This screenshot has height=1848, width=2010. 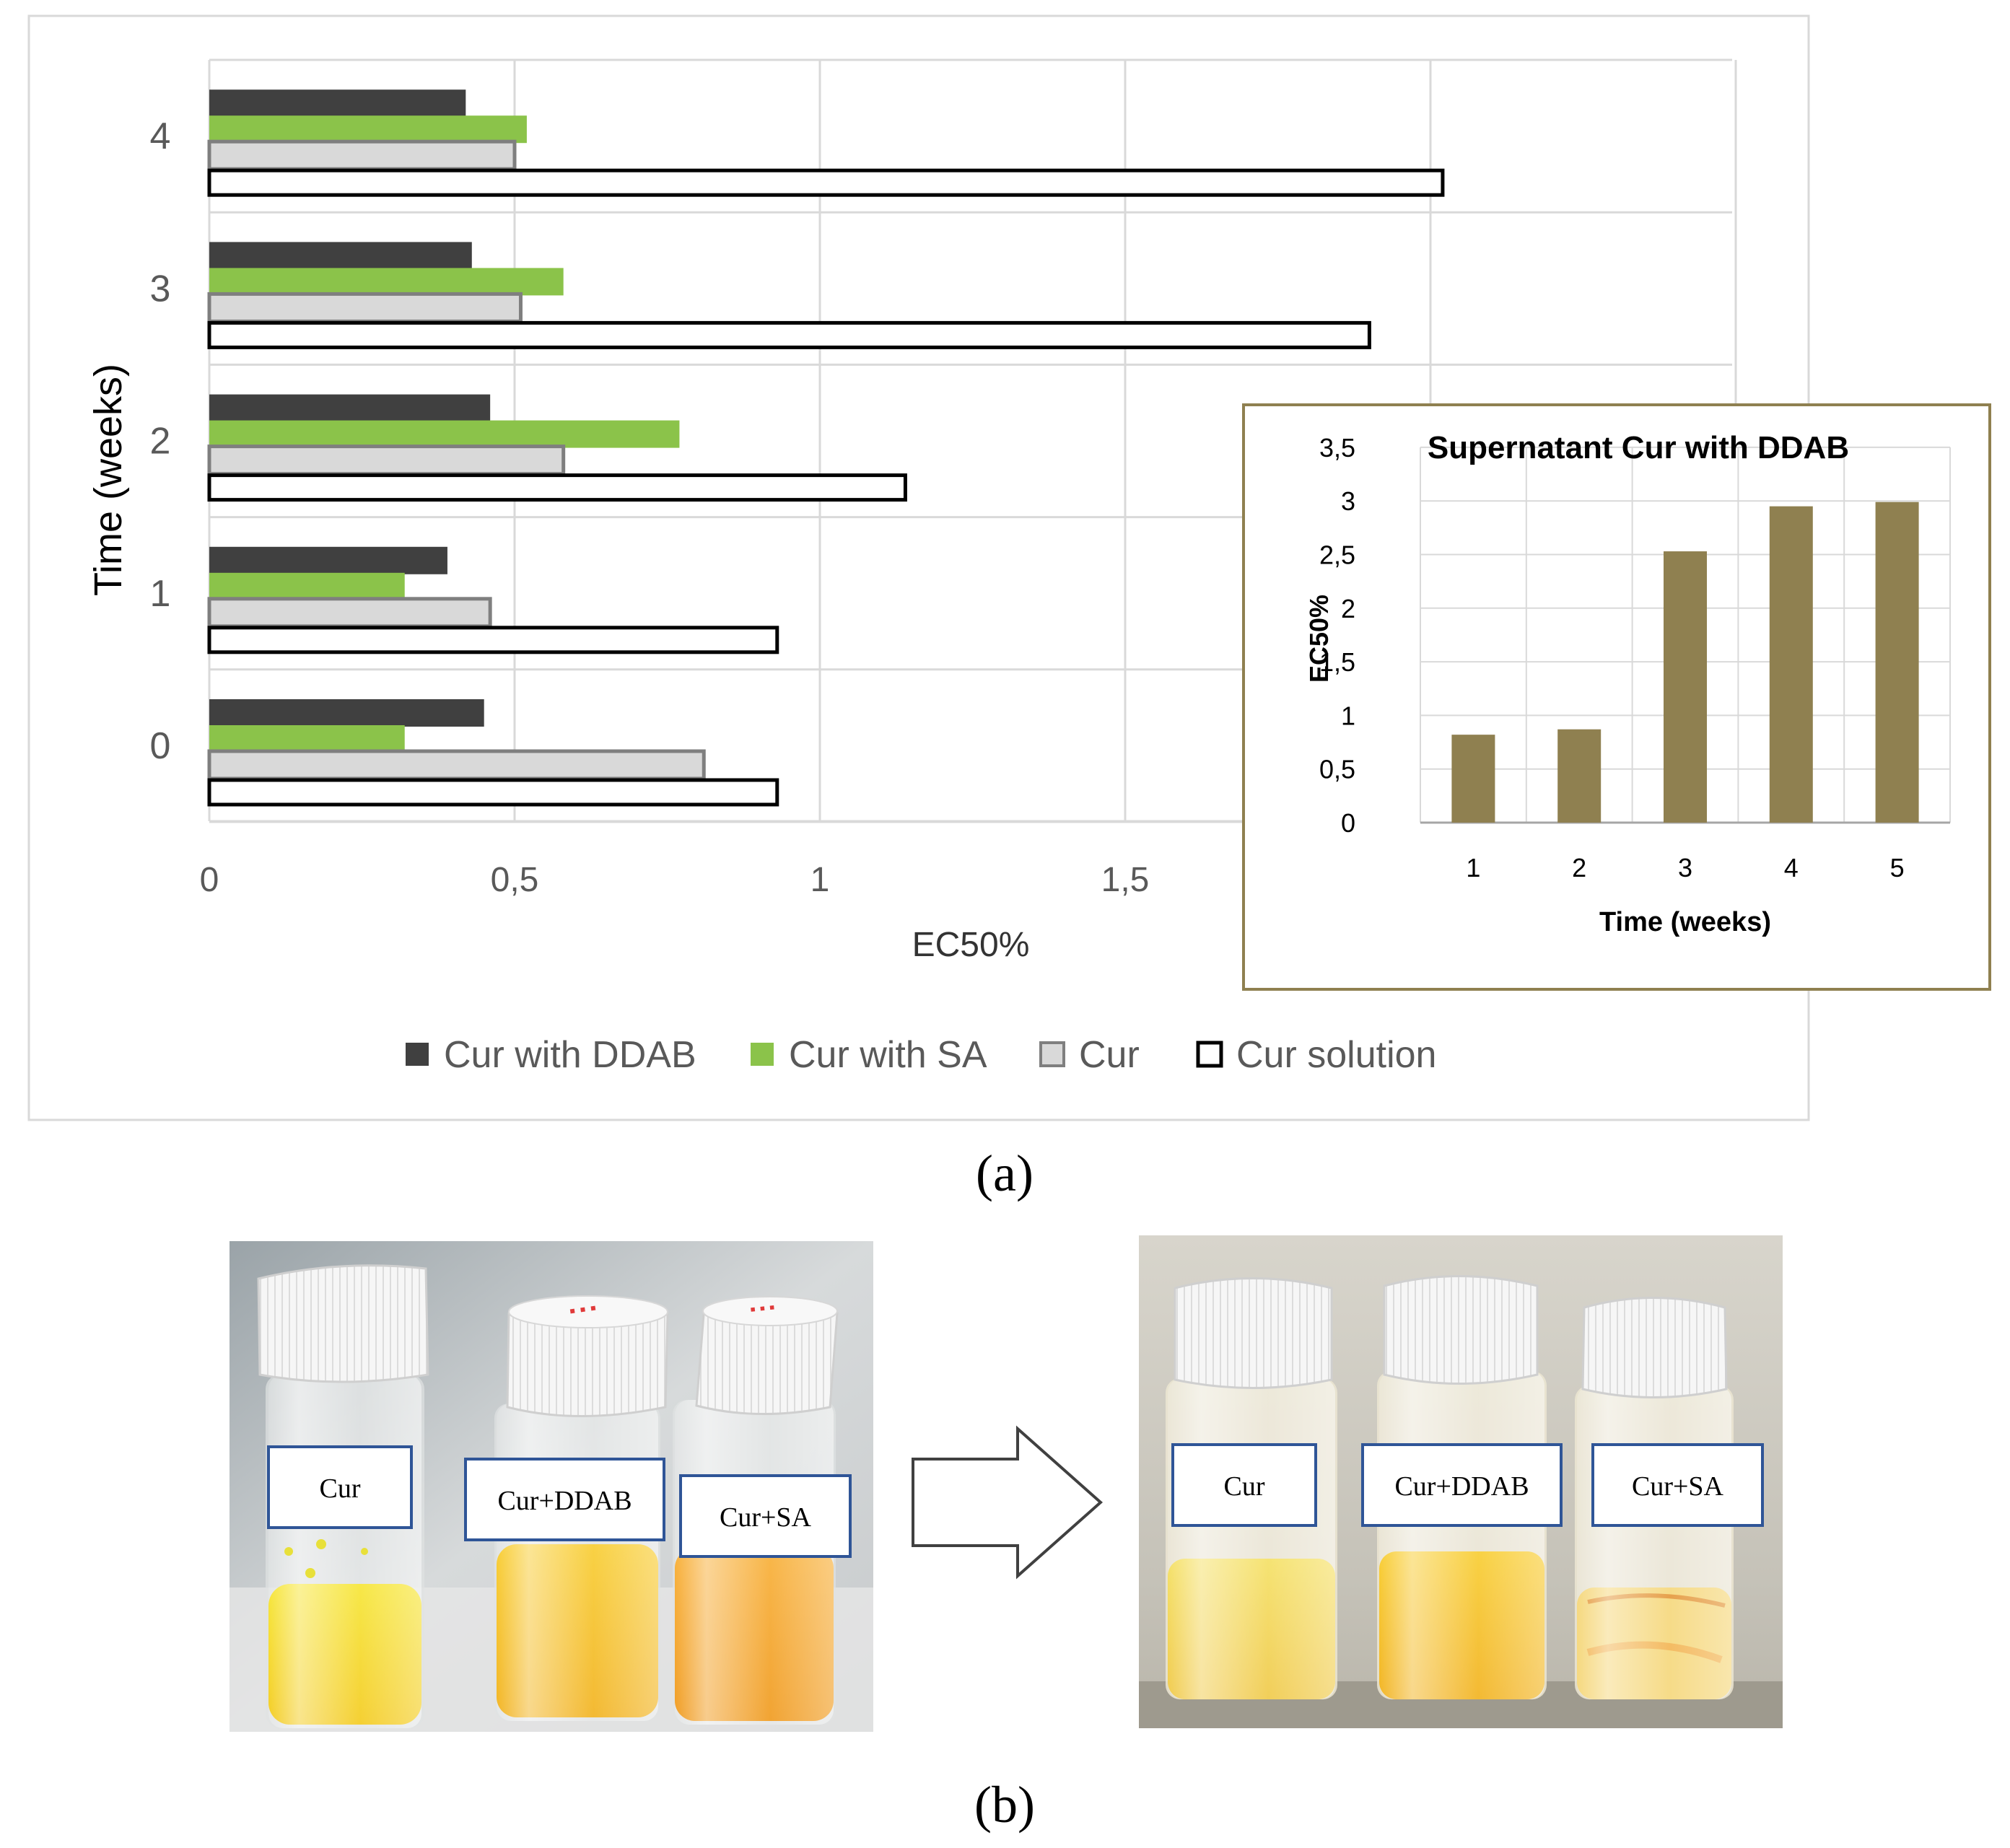 What do you see at coordinates (971, 945) in the screenshot?
I see `main-chart-x-axis-label: EC50%` at bounding box center [971, 945].